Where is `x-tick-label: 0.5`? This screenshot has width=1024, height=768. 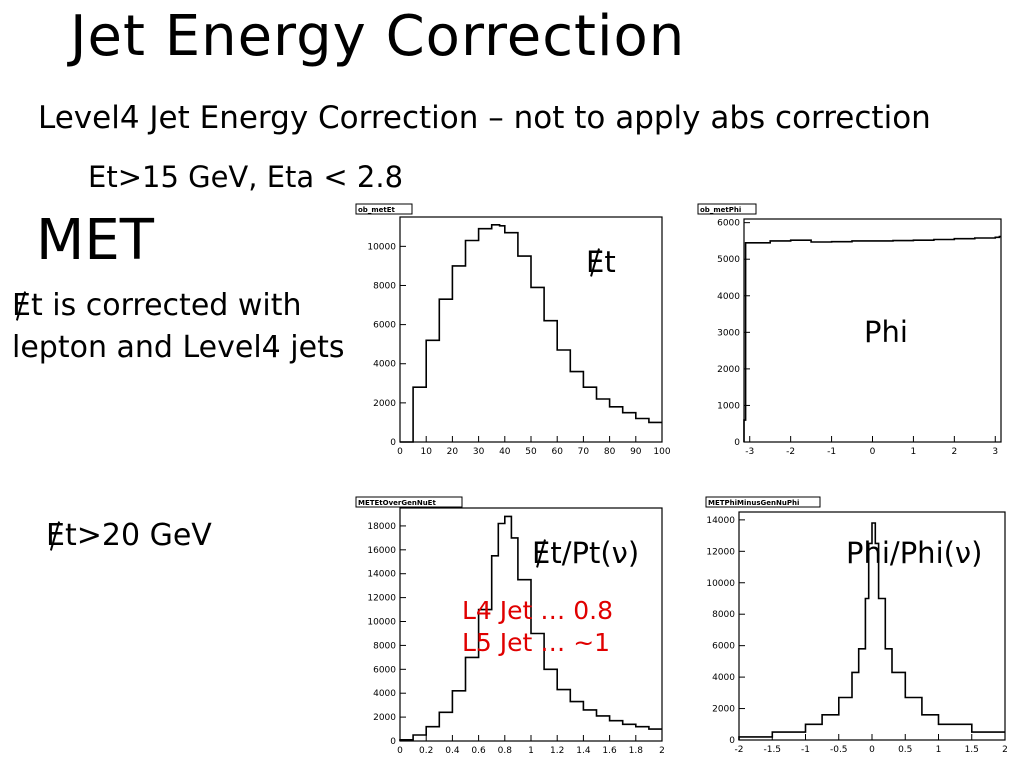 x-tick-label: 0.5 is located at coordinates (905, 750).